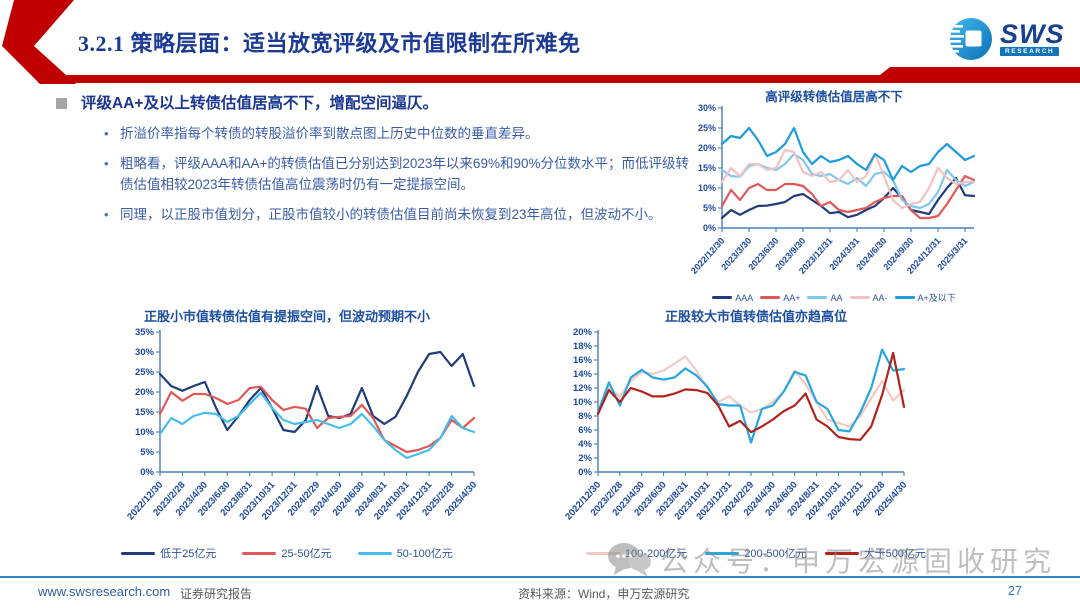 This screenshot has width=1080, height=608. I want to click on sws-logo: SWS RESEARCH, so click(1006, 39).